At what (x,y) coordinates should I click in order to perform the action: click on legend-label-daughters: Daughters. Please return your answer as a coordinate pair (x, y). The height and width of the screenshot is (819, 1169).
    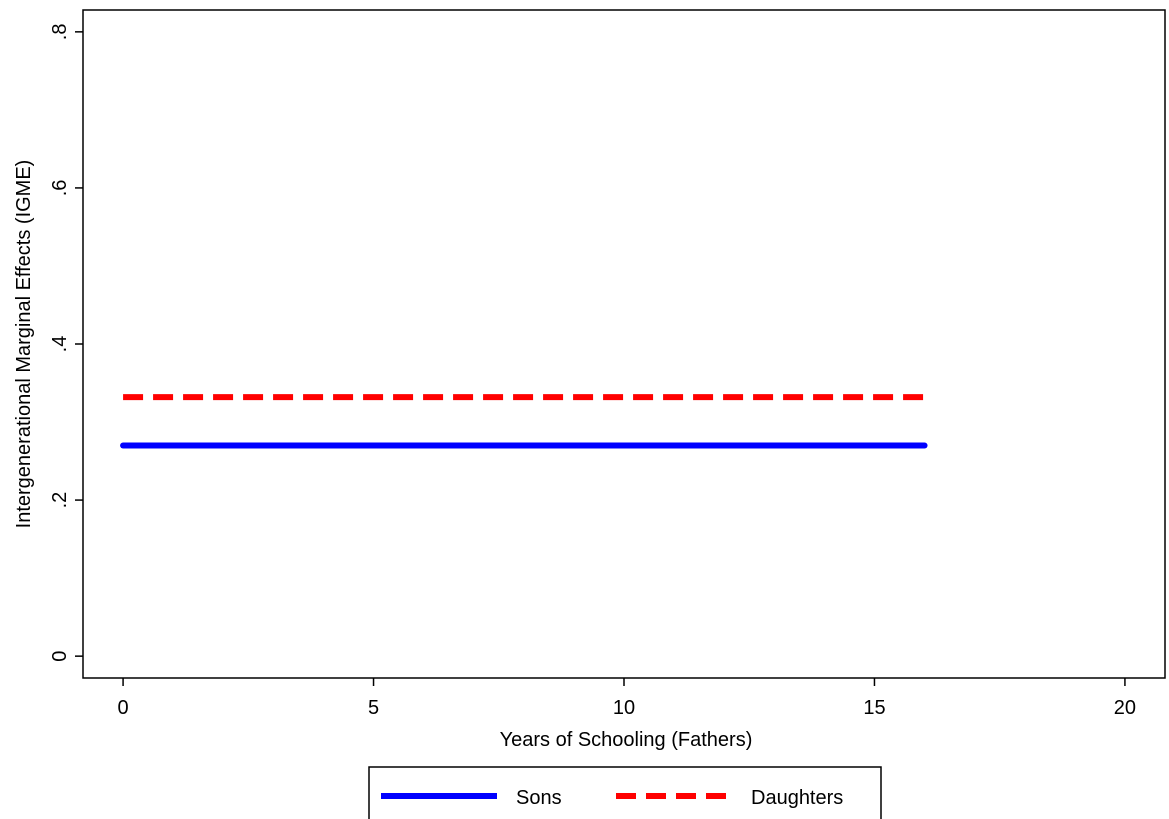
    Looking at the image, I should click on (797, 798).